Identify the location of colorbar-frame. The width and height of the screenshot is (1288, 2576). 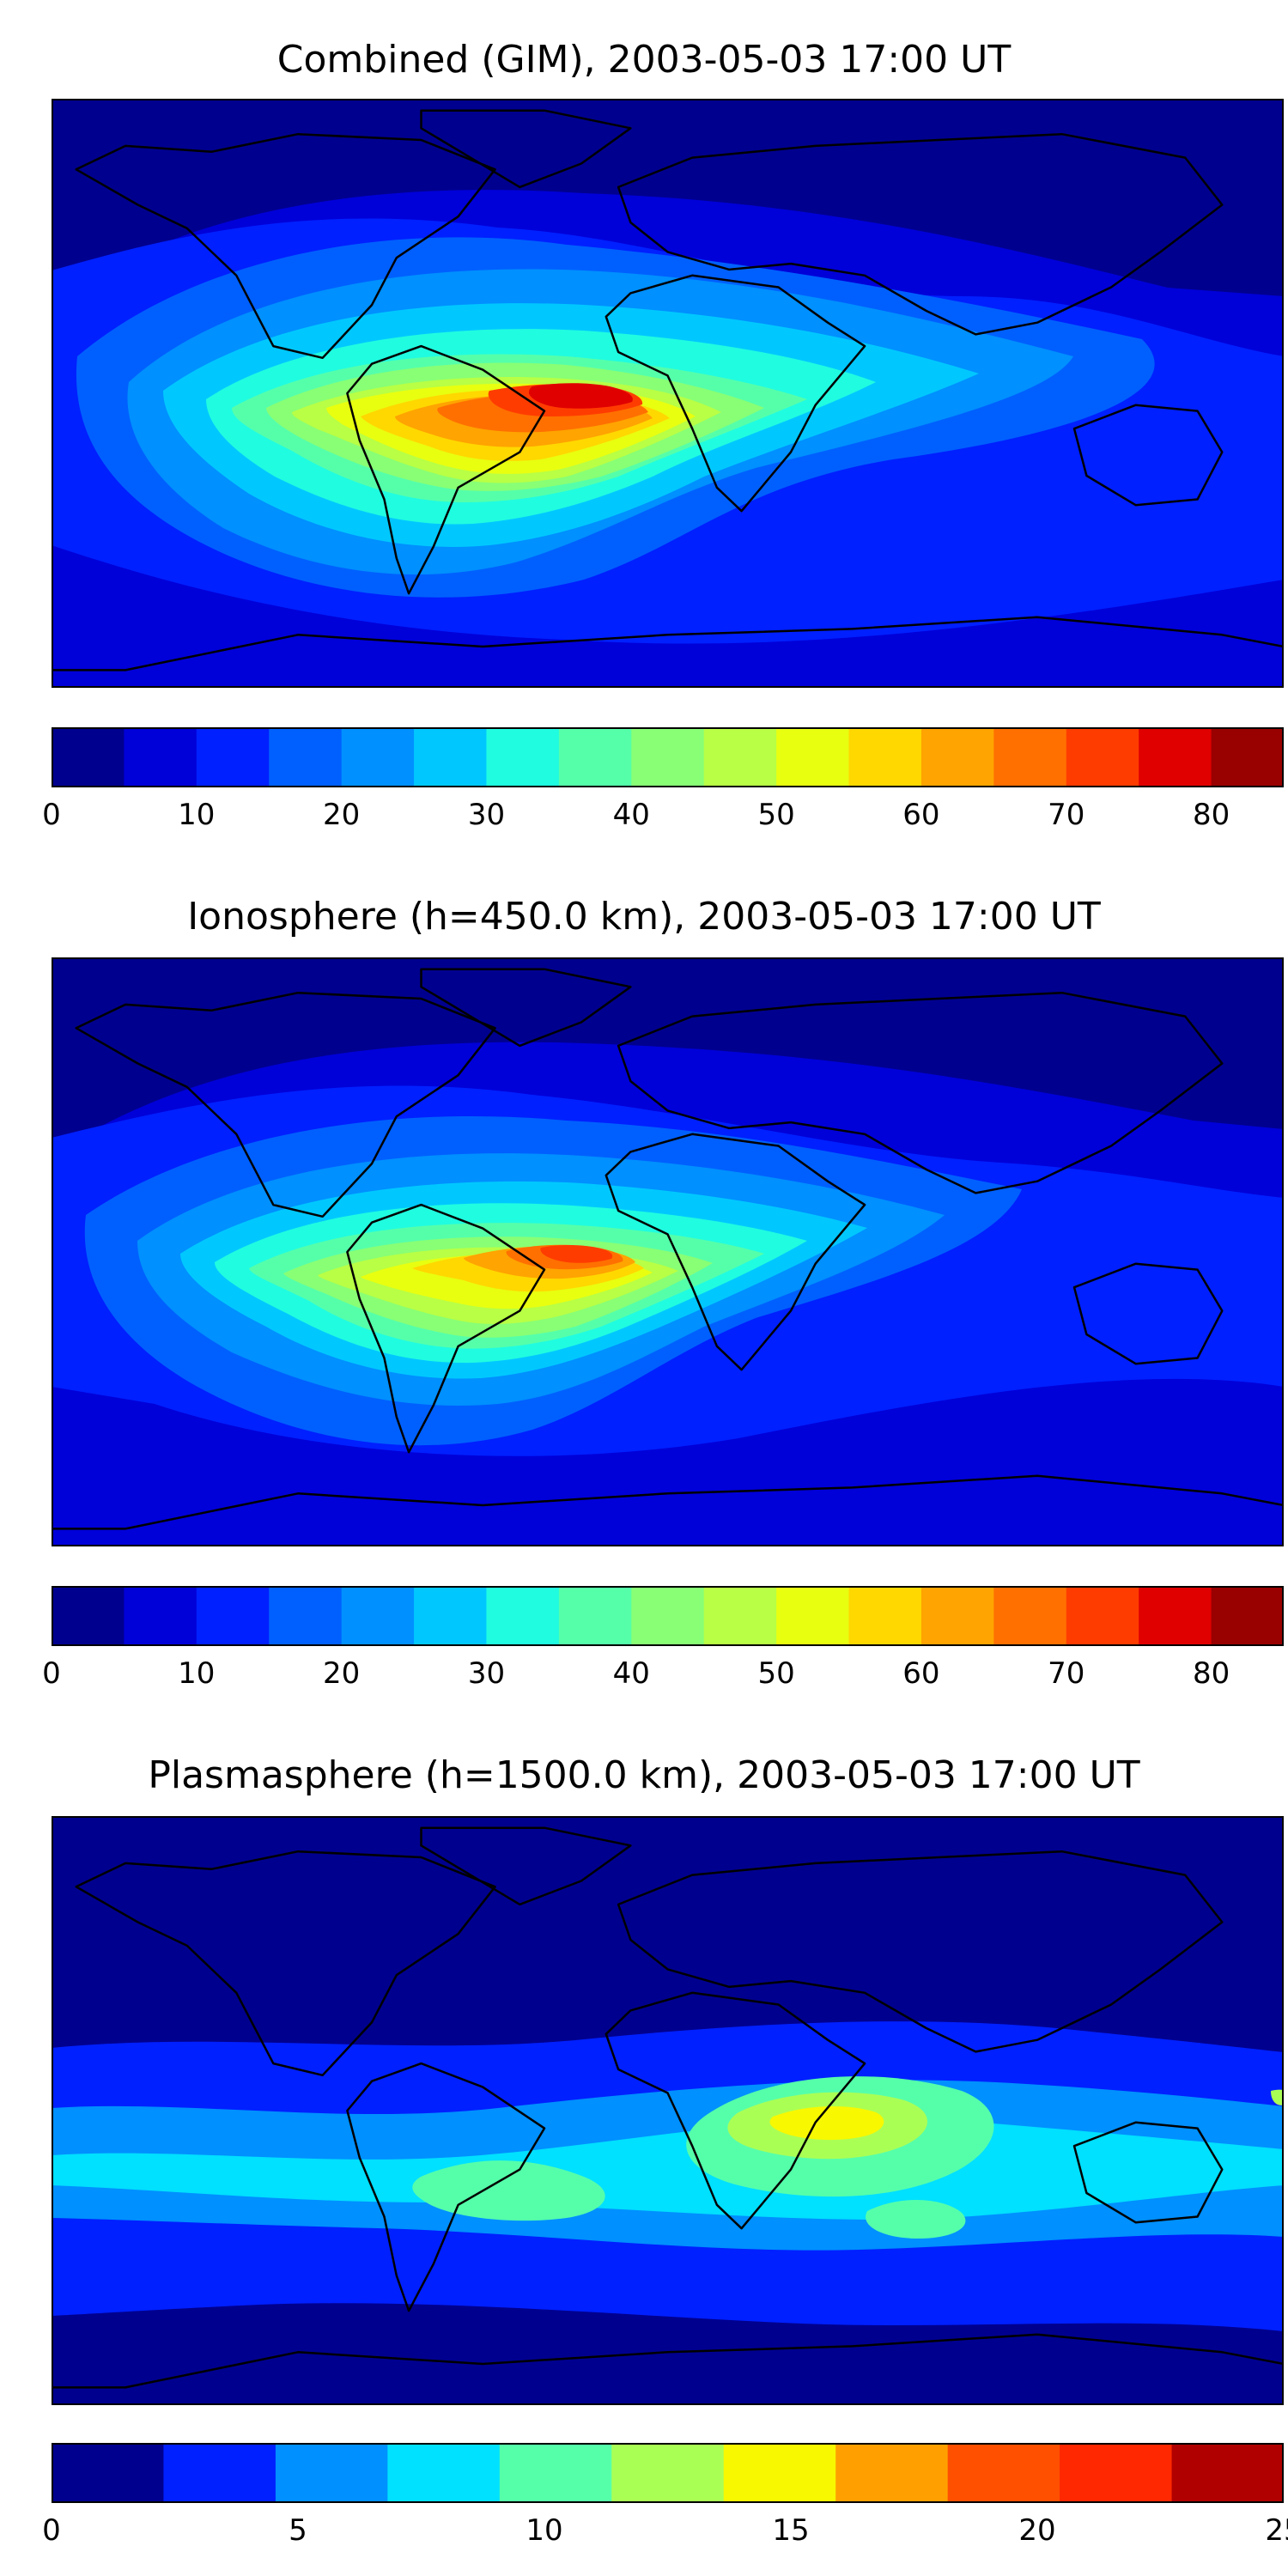
(668, 1616).